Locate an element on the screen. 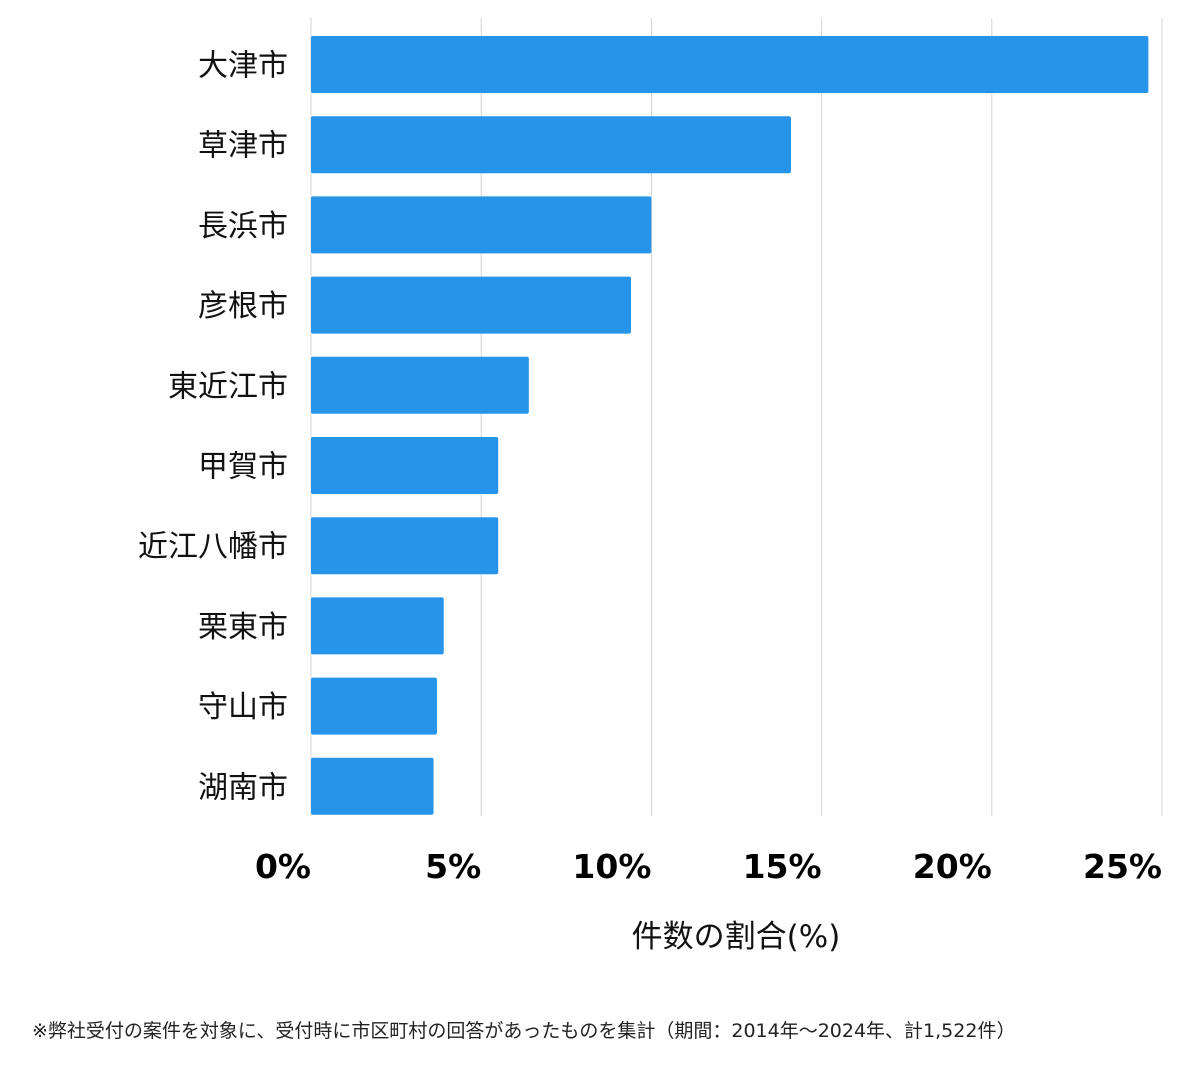 This screenshot has height=1069, width=1200. category-label: 彦根市 is located at coordinates (243, 306).